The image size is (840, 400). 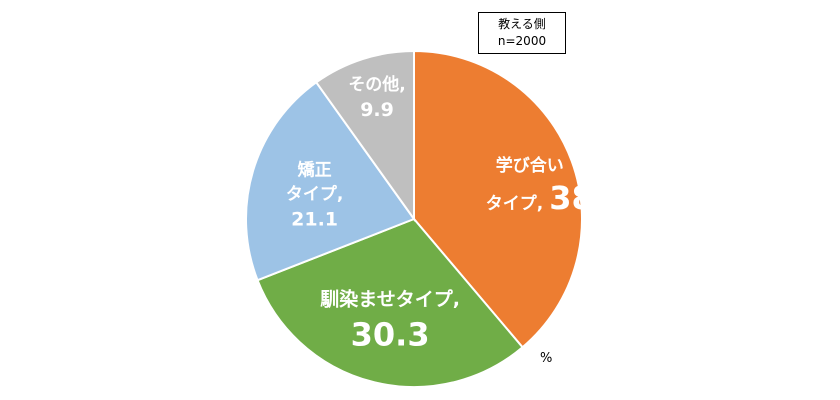 What do you see at coordinates (522, 33) in the screenshot?
I see `sample-info-box: 教える側 n=2000` at bounding box center [522, 33].